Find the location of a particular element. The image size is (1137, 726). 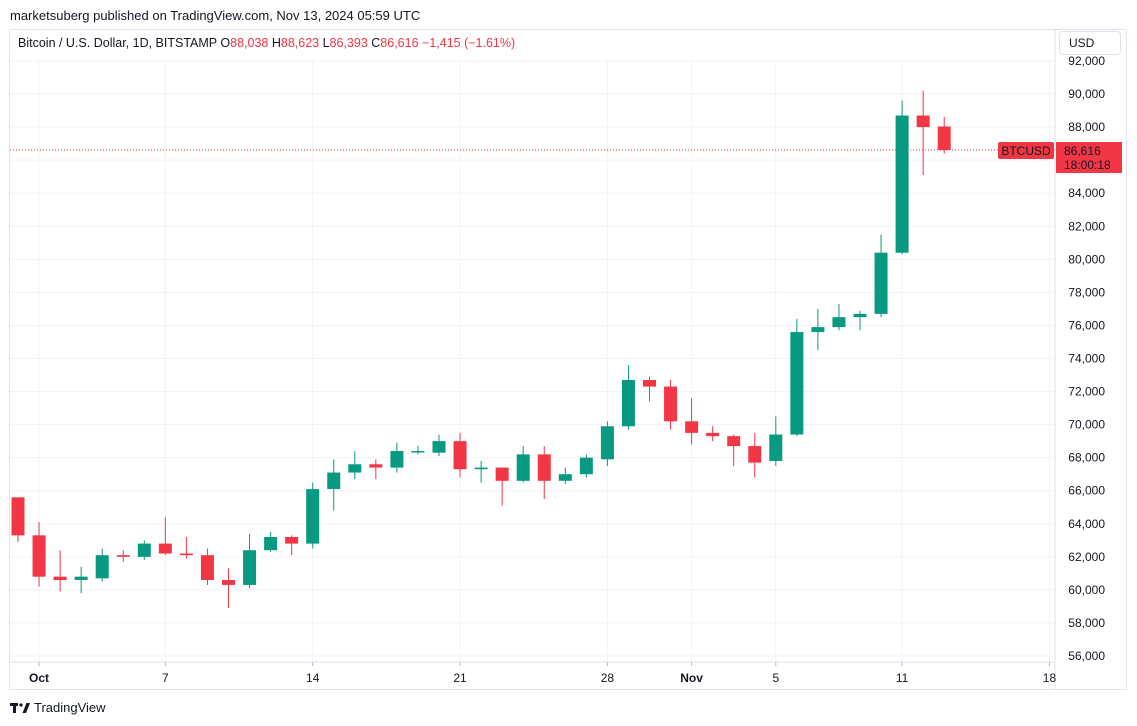

legend-open-value: 88,038 is located at coordinates (249, 43).